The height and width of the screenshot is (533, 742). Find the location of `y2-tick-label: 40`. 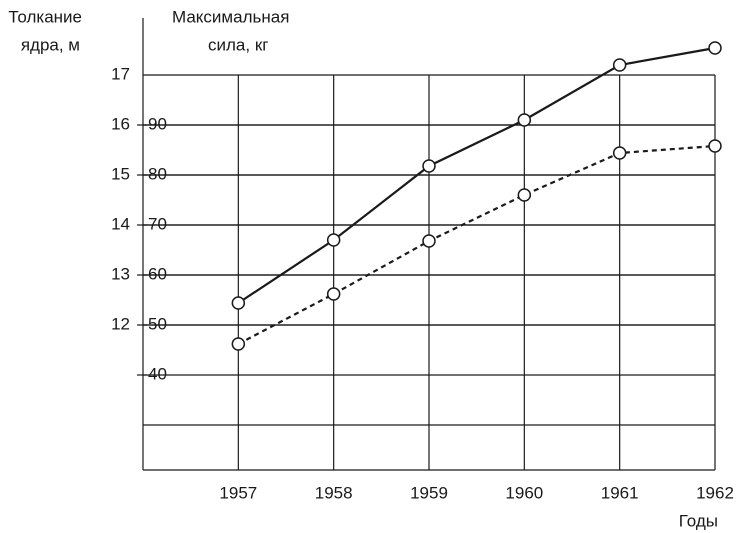

y2-tick-label: 40 is located at coordinates (157, 373).